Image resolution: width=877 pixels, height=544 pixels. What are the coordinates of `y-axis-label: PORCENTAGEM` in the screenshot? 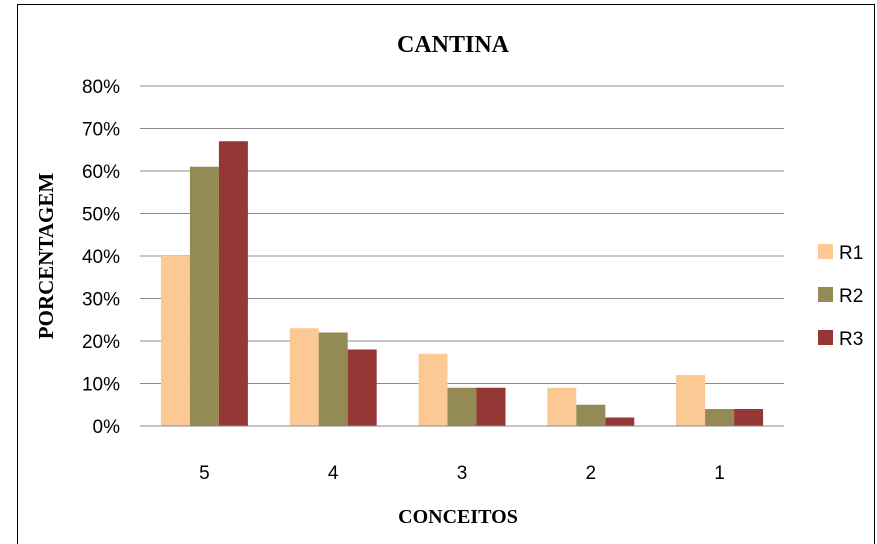 It's located at (46, 256).